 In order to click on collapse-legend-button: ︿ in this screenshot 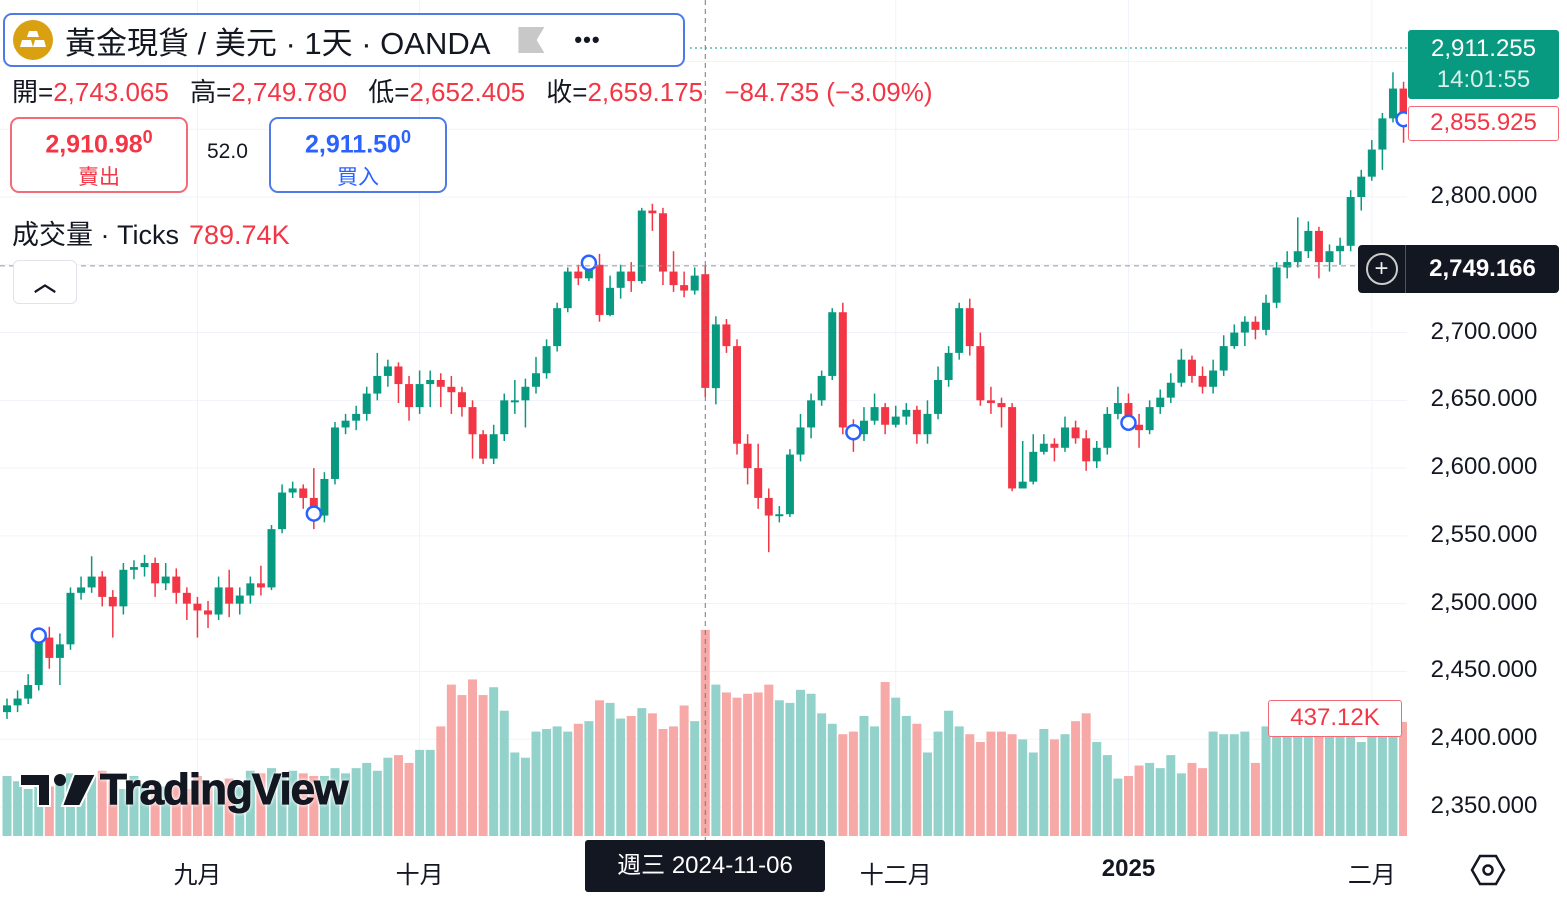, I will do `click(45, 282)`.